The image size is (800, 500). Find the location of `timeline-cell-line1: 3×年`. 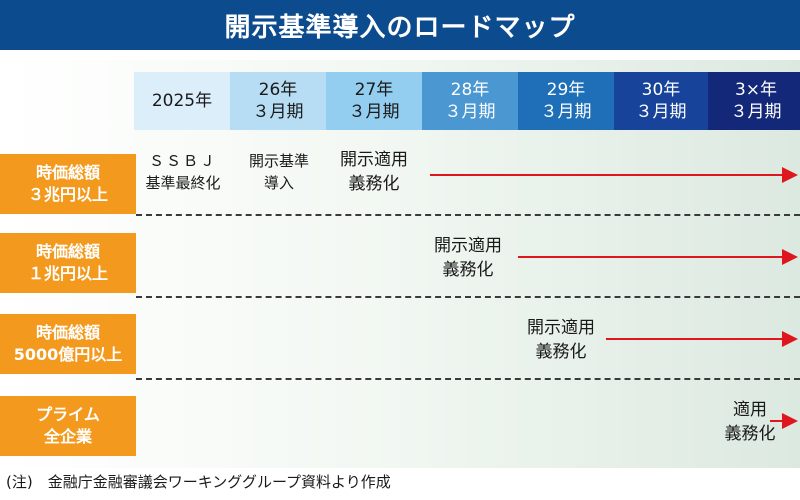

timeline-cell-line1: 3×年 is located at coordinates (756, 90).